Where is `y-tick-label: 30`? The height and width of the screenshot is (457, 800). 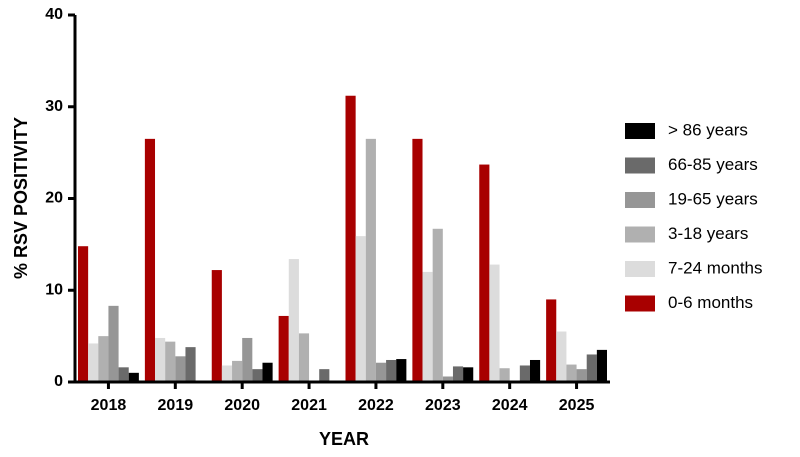 y-tick-label: 30 is located at coordinates (54, 106).